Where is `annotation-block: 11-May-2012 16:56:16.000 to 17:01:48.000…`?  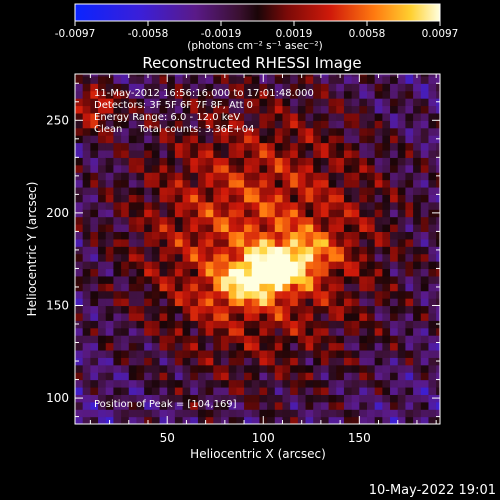 annotation-block: 11-May-2012 16:56:16.000 to 17:01:48.000… is located at coordinates (204, 111).